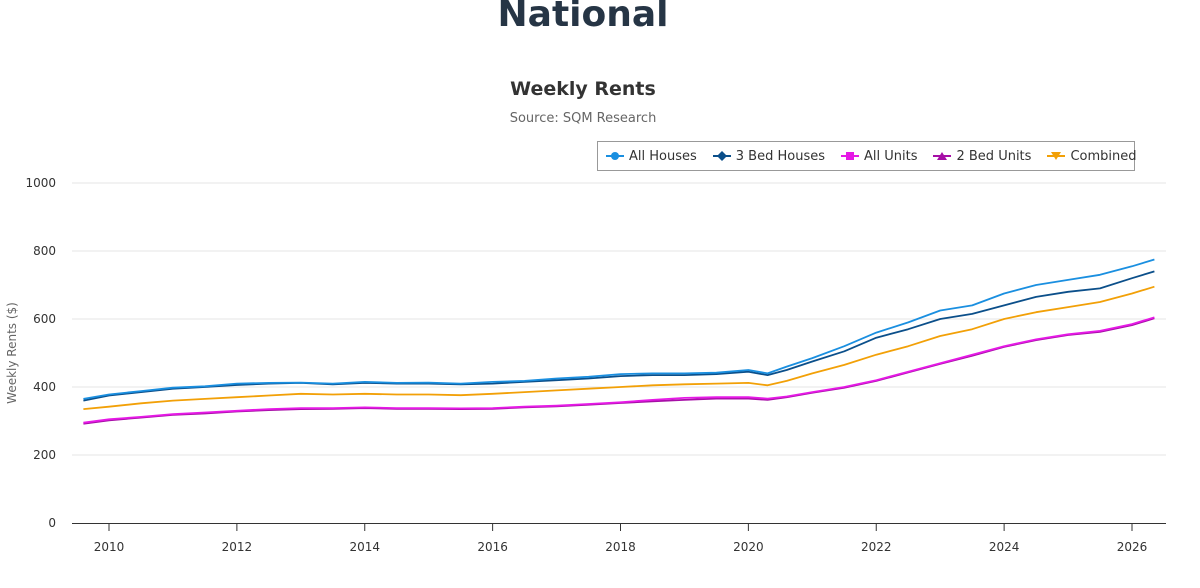  Describe the element at coordinates (40, 183) in the screenshot. I see `y-tick-label: 1000` at that location.